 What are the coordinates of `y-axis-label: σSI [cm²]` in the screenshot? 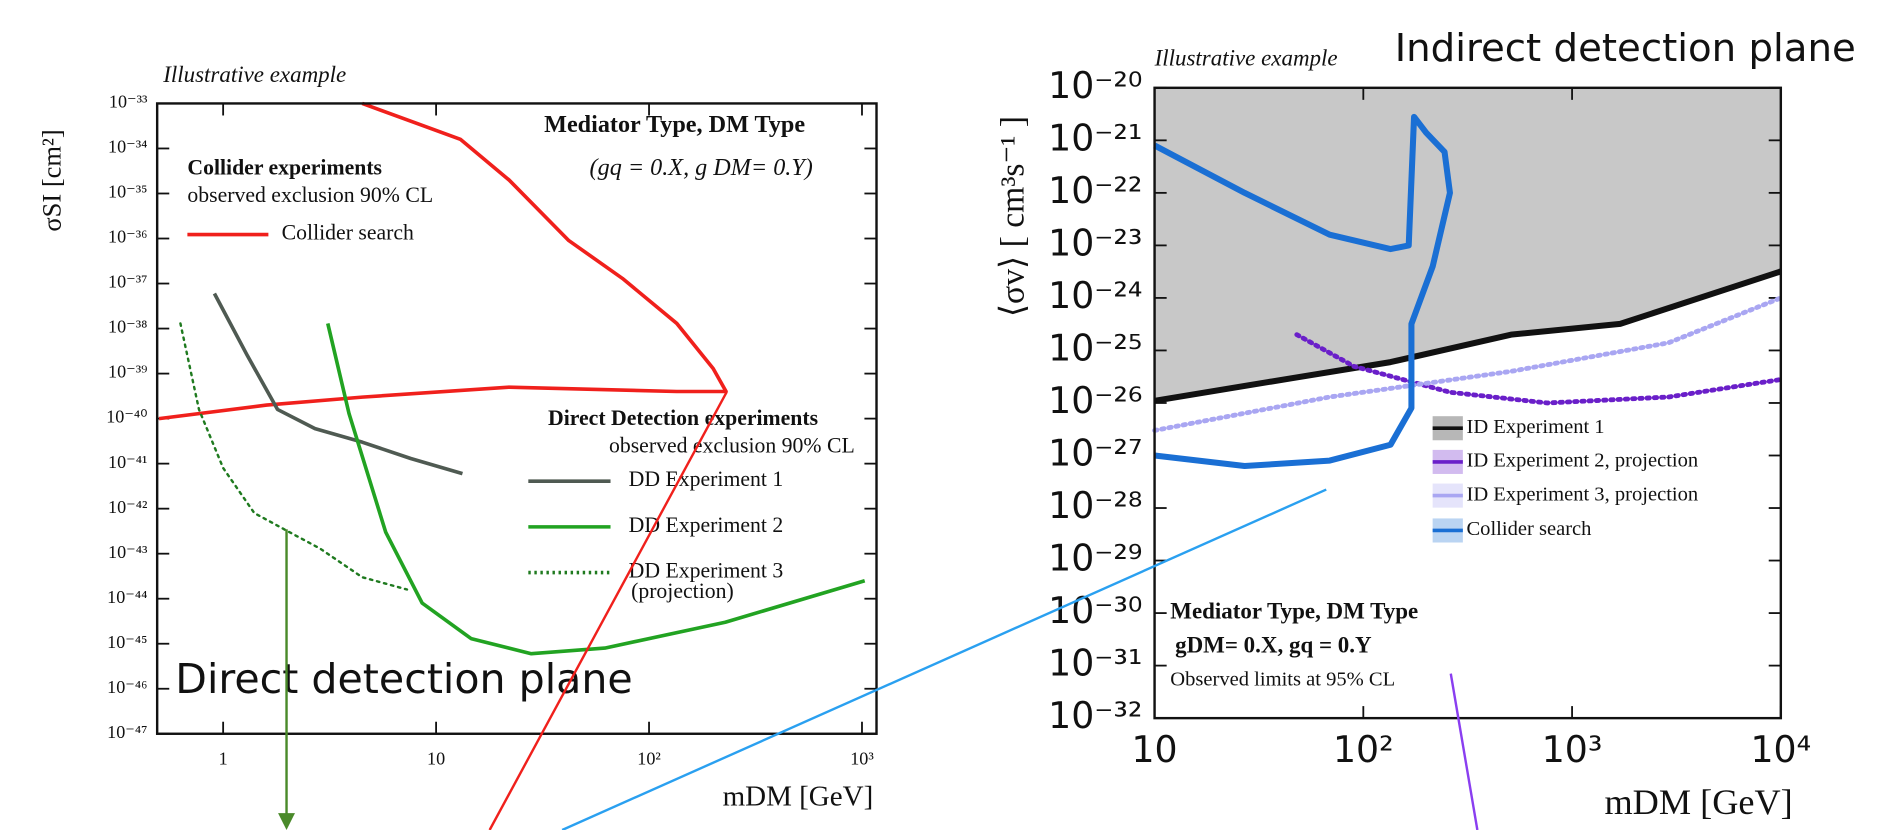 It's located at (51, 180).